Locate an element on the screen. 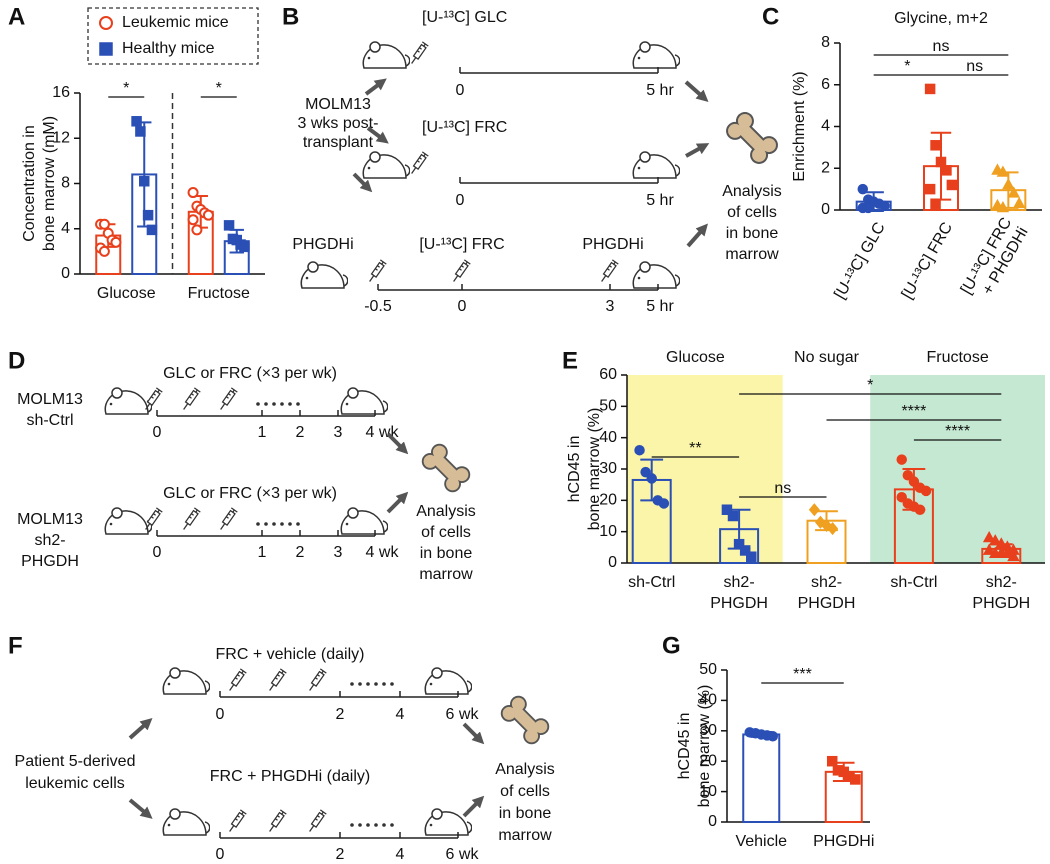  y-tick-label: 60 is located at coordinates (608, 374).